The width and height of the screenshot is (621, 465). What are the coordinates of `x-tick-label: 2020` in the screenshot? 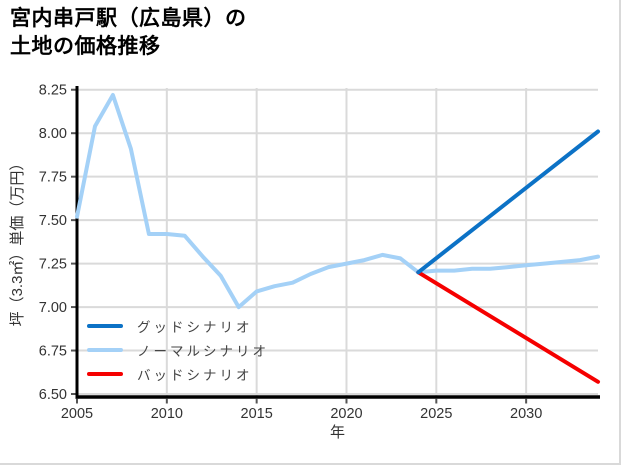 It's located at (346, 414).